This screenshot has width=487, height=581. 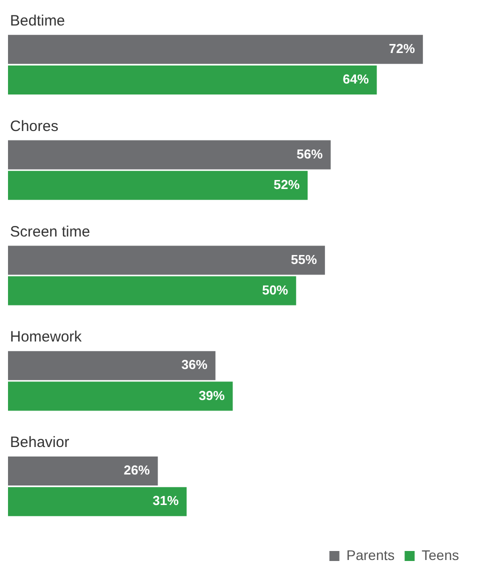 I want to click on y-tick-label: Behavior, so click(x=40, y=443).